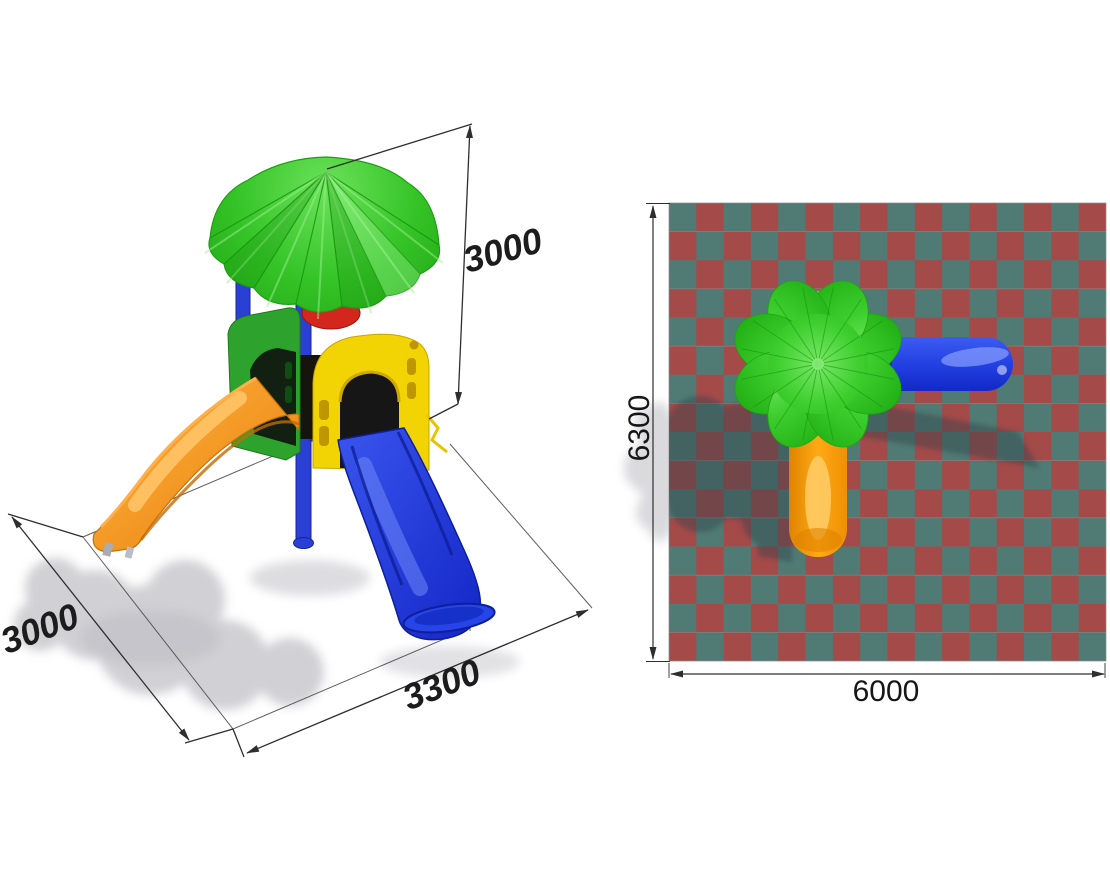  I want to click on orange-slide, so click(196, 467).